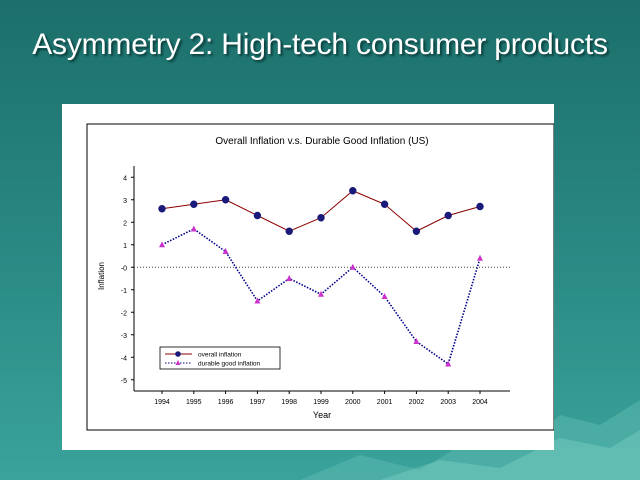 The image size is (640, 480). Describe the element at coordinates (220, 355) in the screenshot. I see `legend-label-0: overall inflation` at that location.